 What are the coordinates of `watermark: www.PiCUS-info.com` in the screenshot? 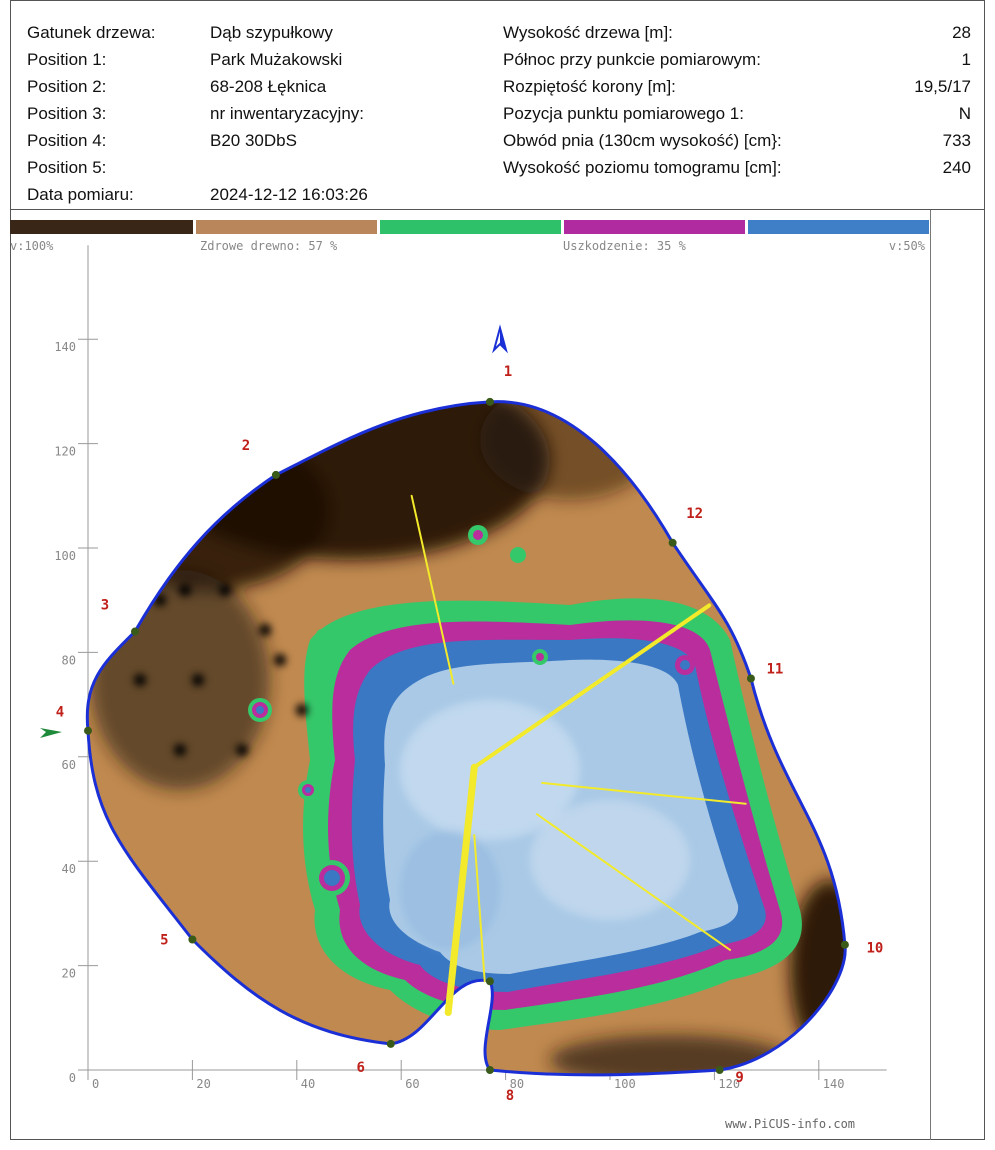 It's located at (790, 1124).